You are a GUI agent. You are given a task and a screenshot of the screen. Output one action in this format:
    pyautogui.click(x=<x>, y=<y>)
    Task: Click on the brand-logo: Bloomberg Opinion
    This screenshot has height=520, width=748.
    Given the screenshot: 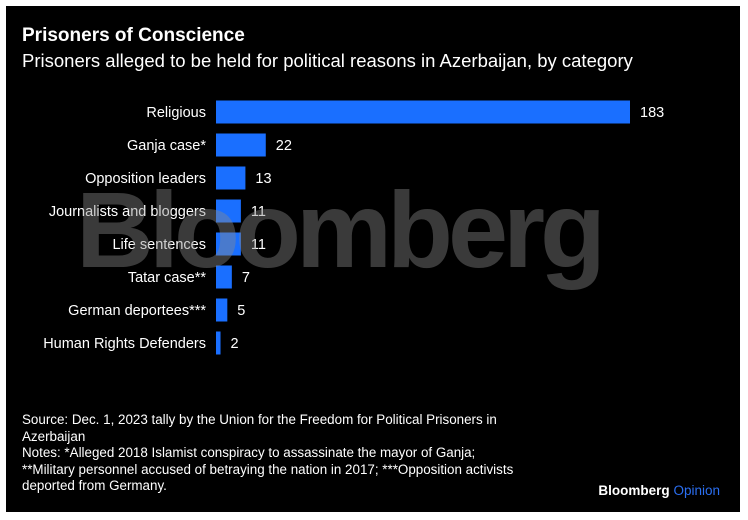 What is the action you would take?
    pyautogui.click(x=659, y=490)
    